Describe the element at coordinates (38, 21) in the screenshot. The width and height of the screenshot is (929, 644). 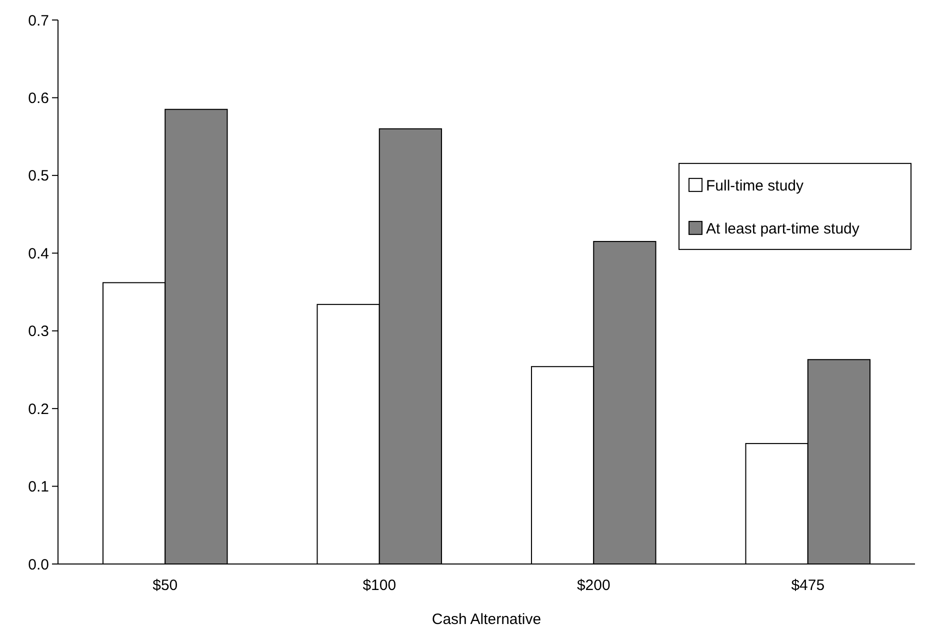
I see `y-tick-label: 0.7` at that location.